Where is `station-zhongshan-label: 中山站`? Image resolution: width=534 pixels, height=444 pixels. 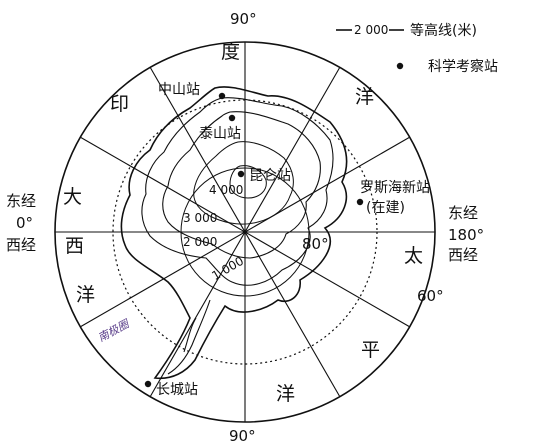 station-zhongshan-label: 中山站 is located at coordinates (179, 90).